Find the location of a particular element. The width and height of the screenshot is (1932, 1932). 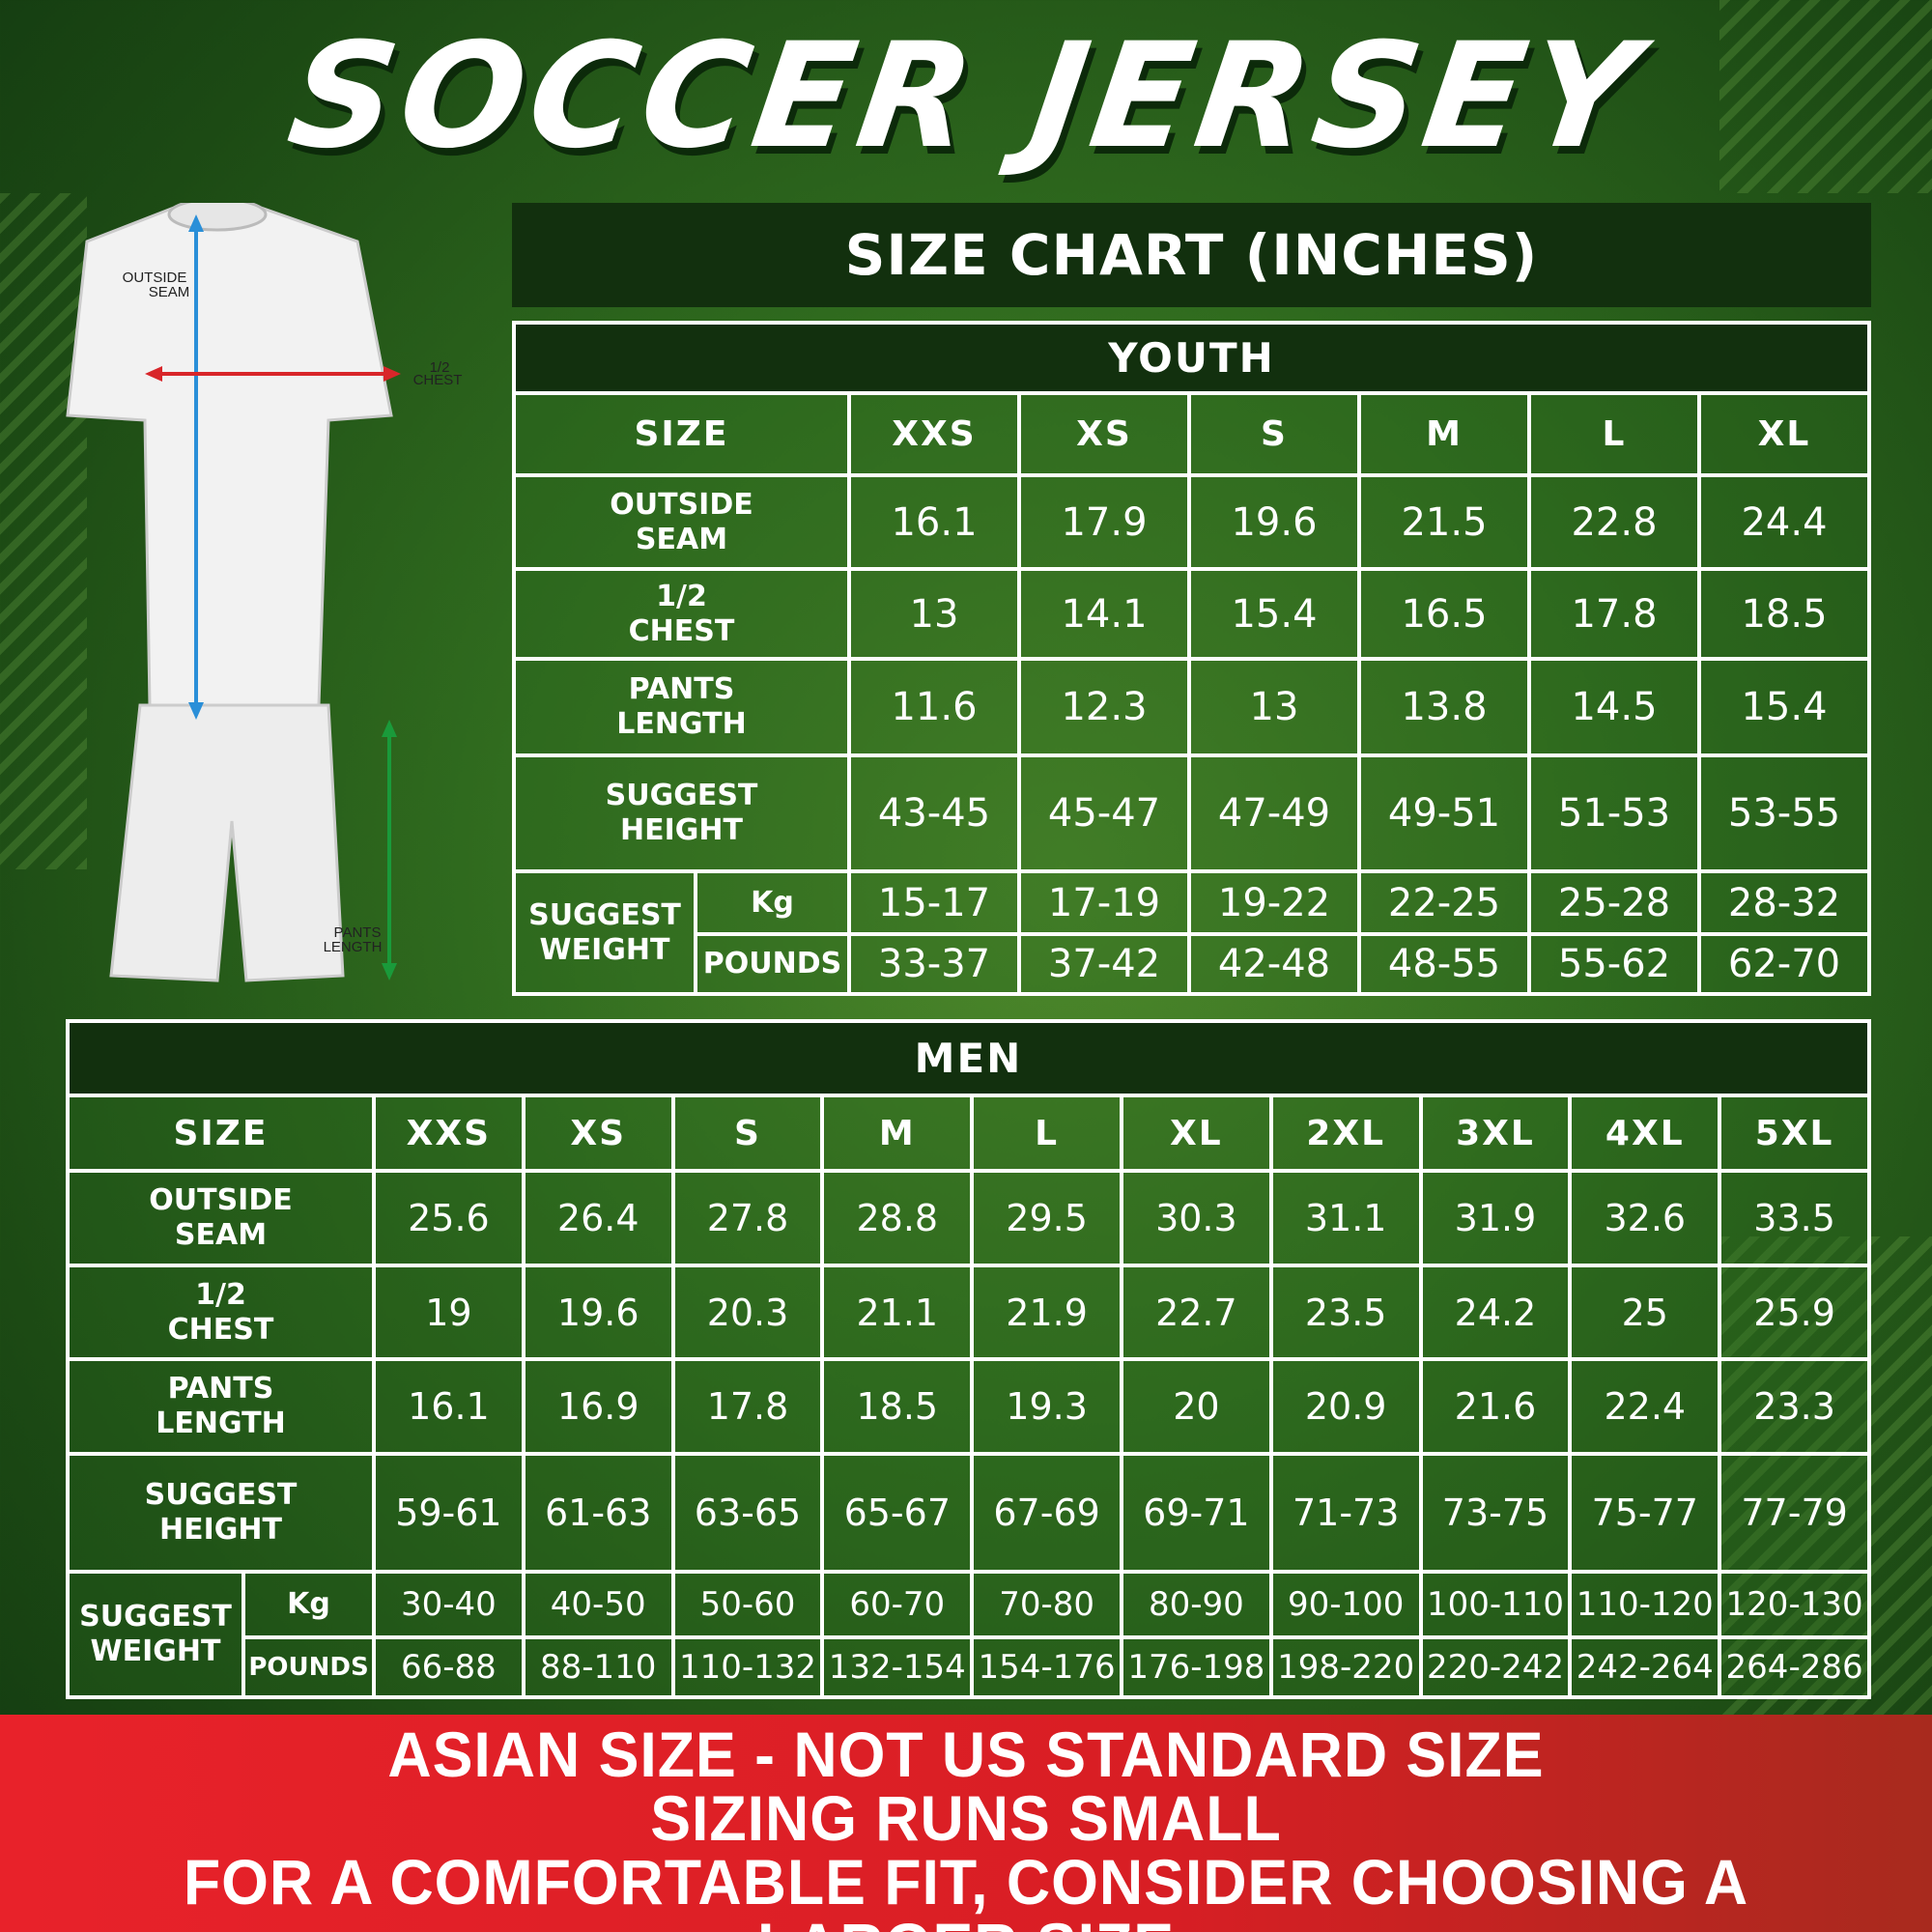

table-title: MEN is located at coordinates (968, 1058).